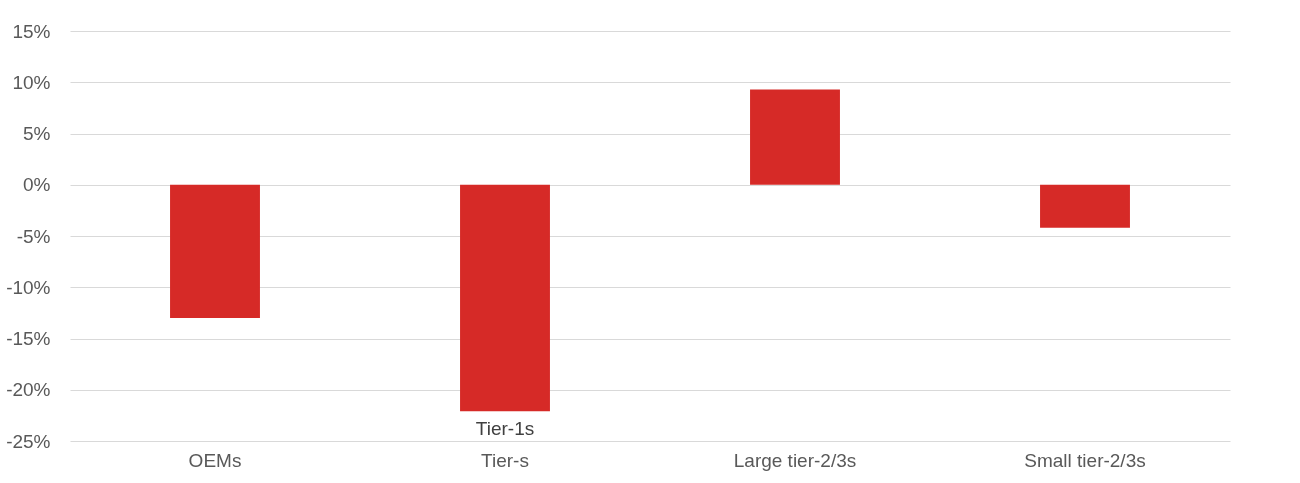 The width and height of the screenshot is (1300, 483). What do you see at coordinates (37, 185) in the screenshot?
I see `y-tick-label: 0%` at bounding box center [37, 185].